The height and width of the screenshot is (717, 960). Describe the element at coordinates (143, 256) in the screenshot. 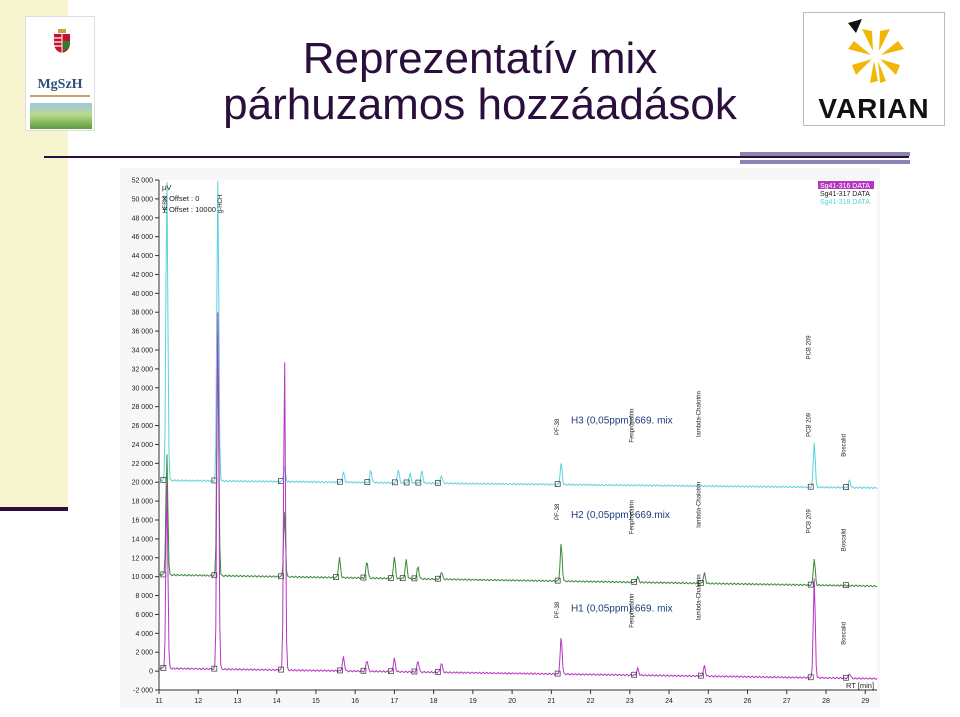

I see `y-tick-label: 44 000` at that location.